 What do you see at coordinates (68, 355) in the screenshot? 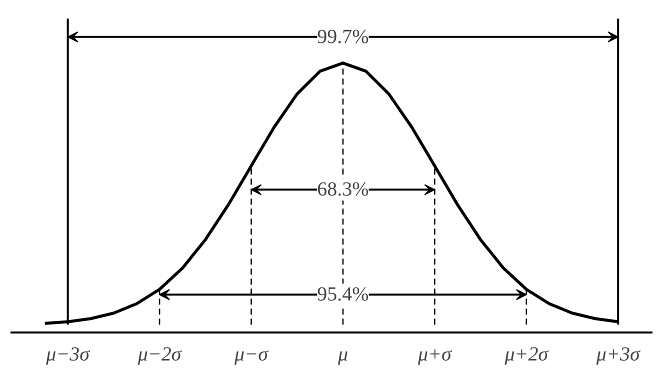
I see `x-tick-label: μ−3σ` at bounding box center [68, 355].